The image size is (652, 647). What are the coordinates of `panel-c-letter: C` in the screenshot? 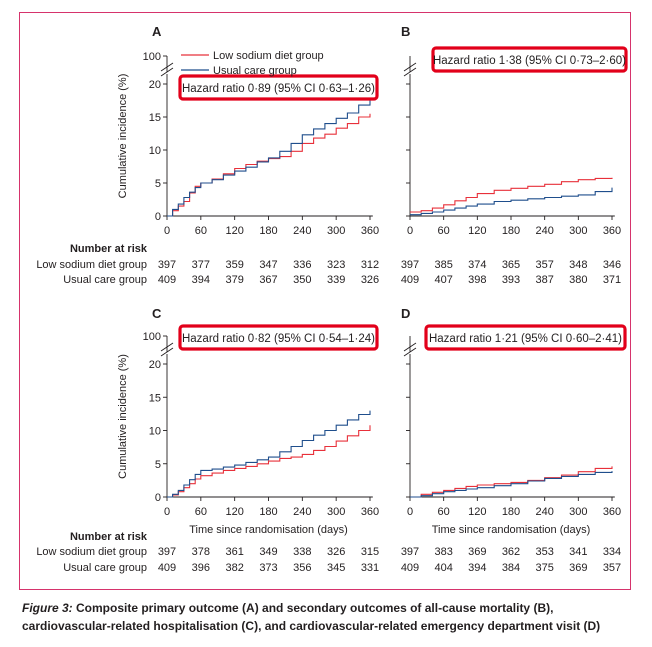 It's located at (157, 313).